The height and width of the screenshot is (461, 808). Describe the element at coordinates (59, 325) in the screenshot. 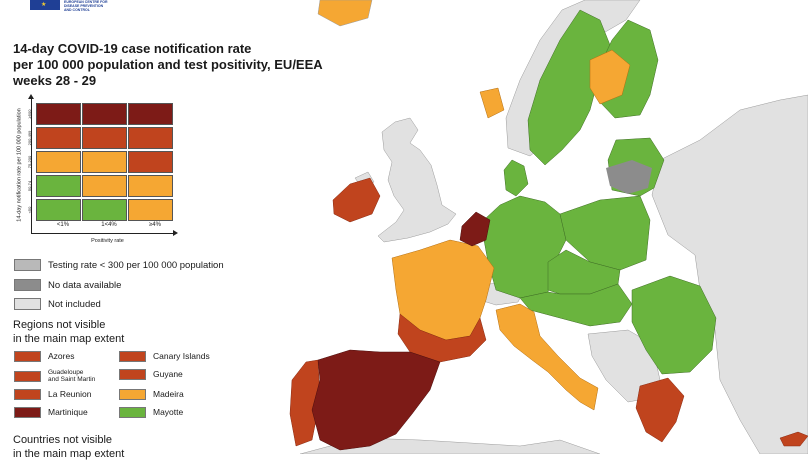

I see `heading-line: Regions not visible` at that location.